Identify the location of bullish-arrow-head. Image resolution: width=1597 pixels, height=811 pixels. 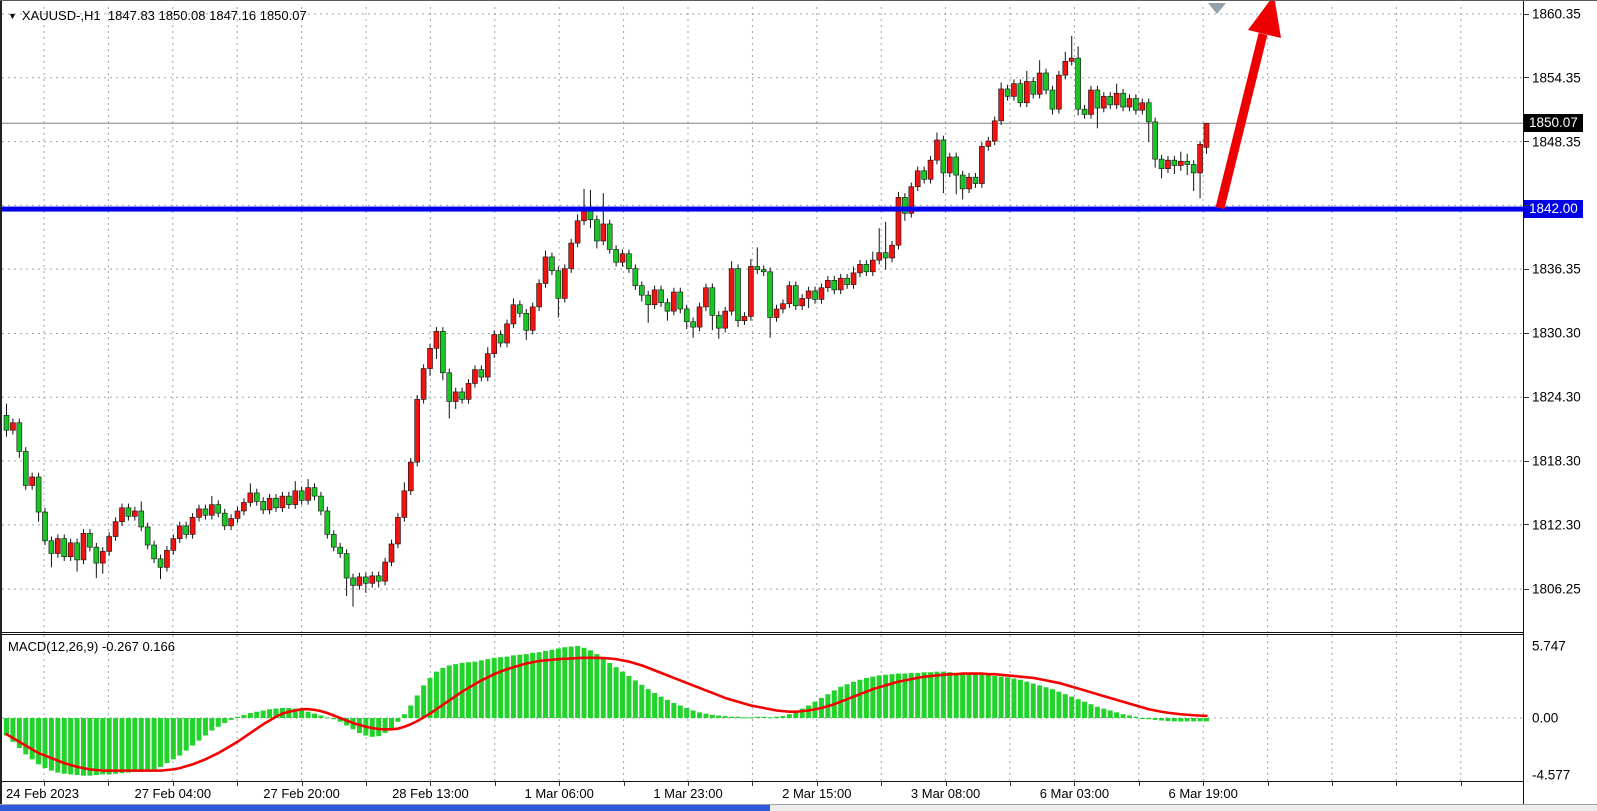
(1264, 19).